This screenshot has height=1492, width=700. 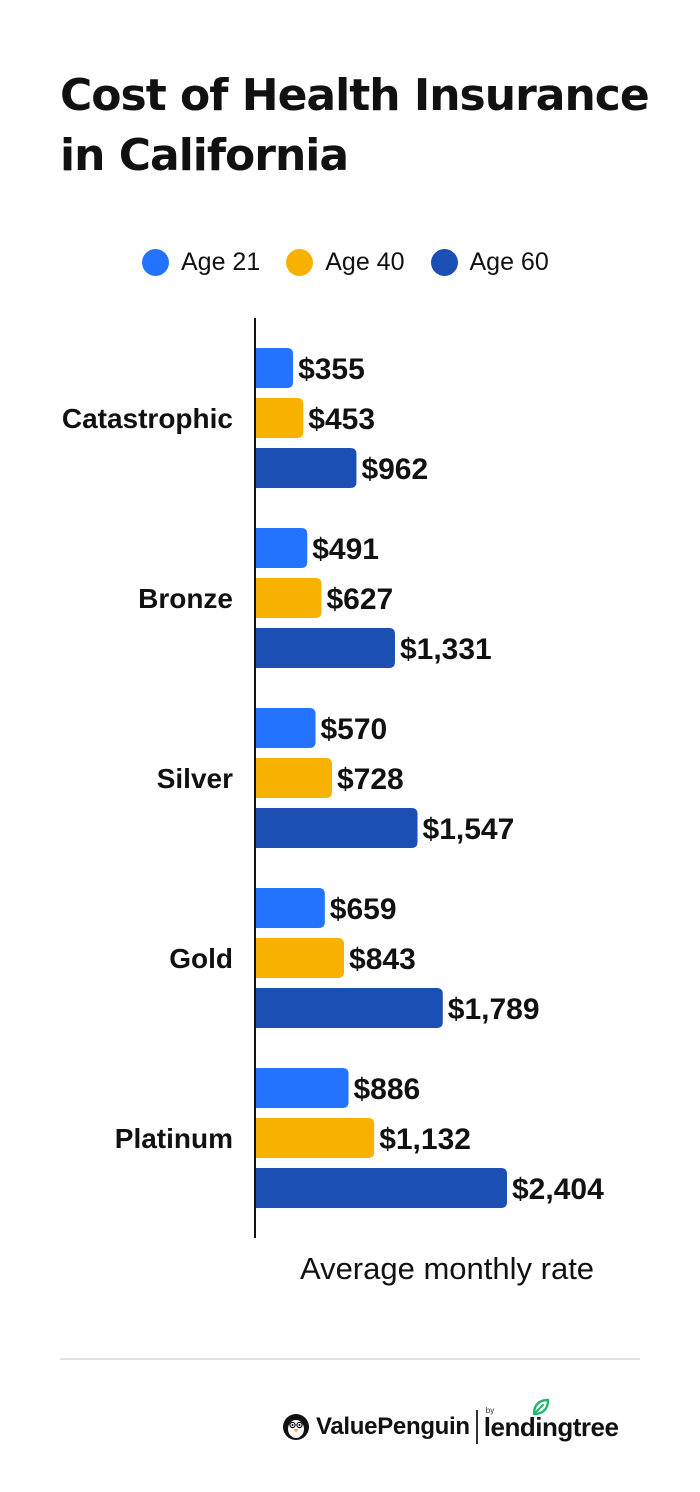 I want to click on data-label: $1,132, so click(x=425, y=1139).